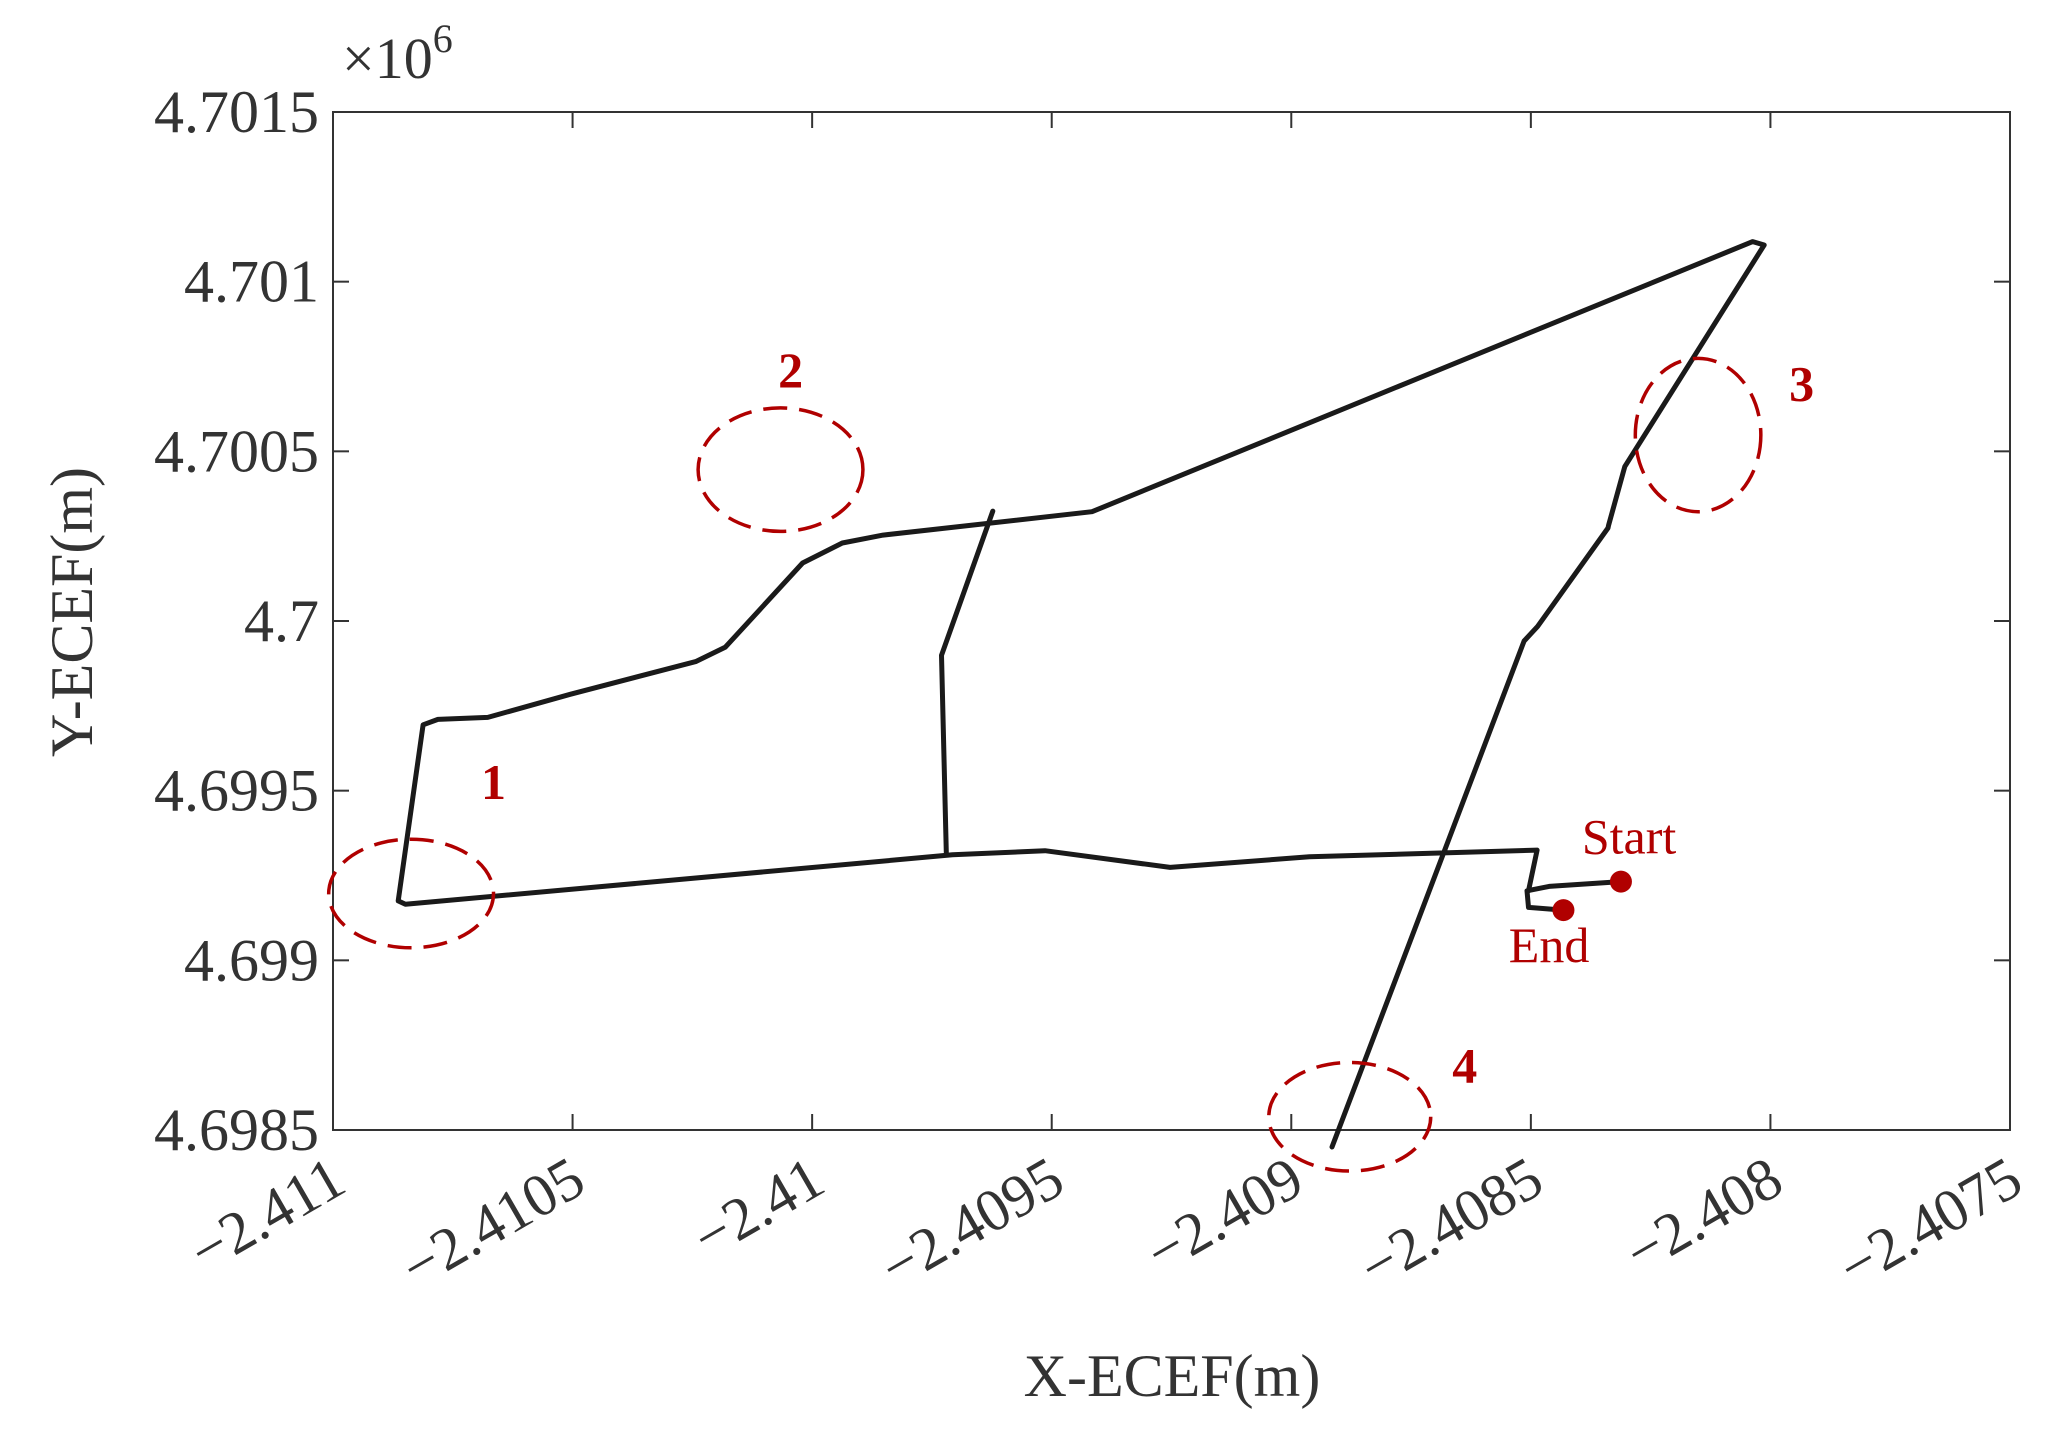 This screenshot has height=1432, width=2049. What do you see at coordinates (1620, 881) in the screenshot?
I see `start-marker` at bounding box center [1620, 881].